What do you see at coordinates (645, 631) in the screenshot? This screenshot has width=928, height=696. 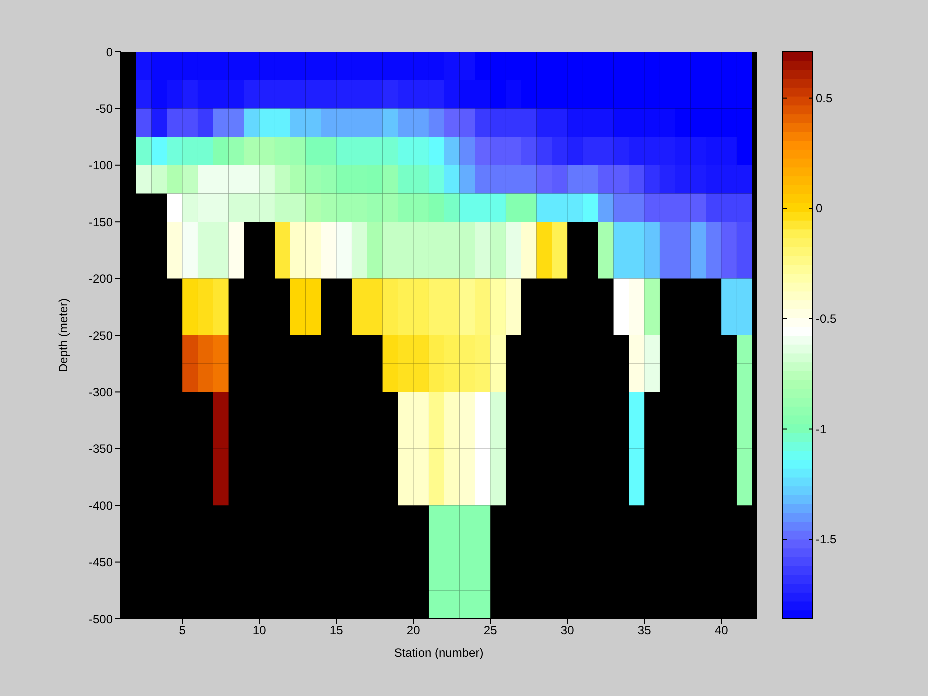 I see `x-tick-label: 35` at bounding box center [645, 631].